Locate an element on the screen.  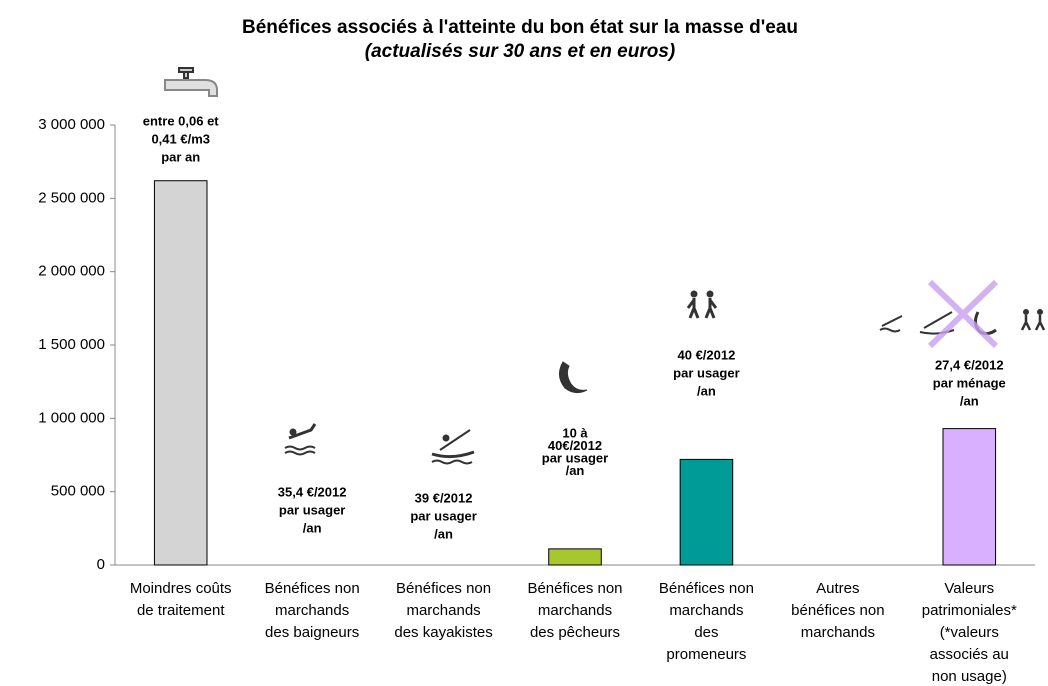
x-tick-label: (*valeurs is located at coordinates (969, 632).